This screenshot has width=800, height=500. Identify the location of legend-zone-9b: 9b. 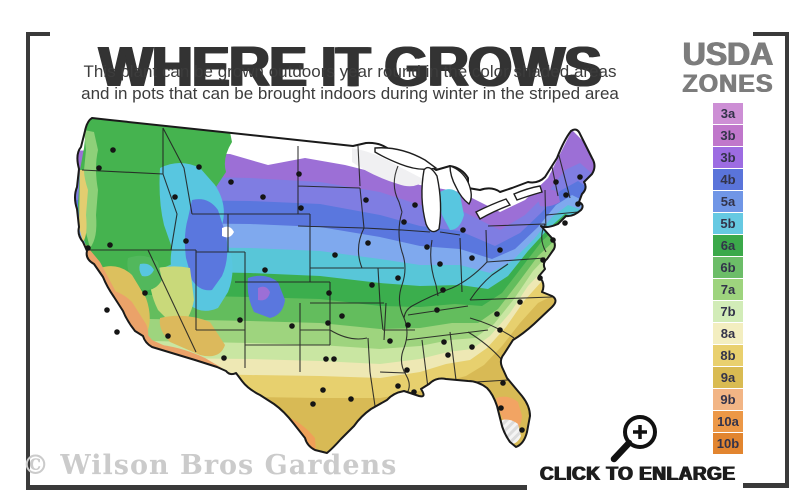
(728, 399).